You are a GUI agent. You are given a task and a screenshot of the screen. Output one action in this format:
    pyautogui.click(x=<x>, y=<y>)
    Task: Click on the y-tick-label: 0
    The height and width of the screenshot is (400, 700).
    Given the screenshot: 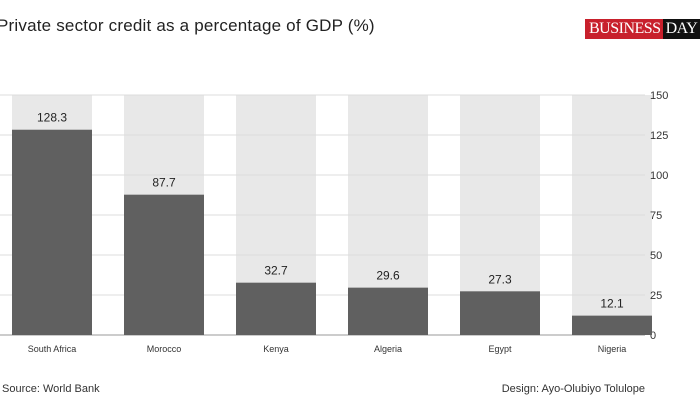 What is the action you would take?
    pyautogui.click(x=653, y=336)
    